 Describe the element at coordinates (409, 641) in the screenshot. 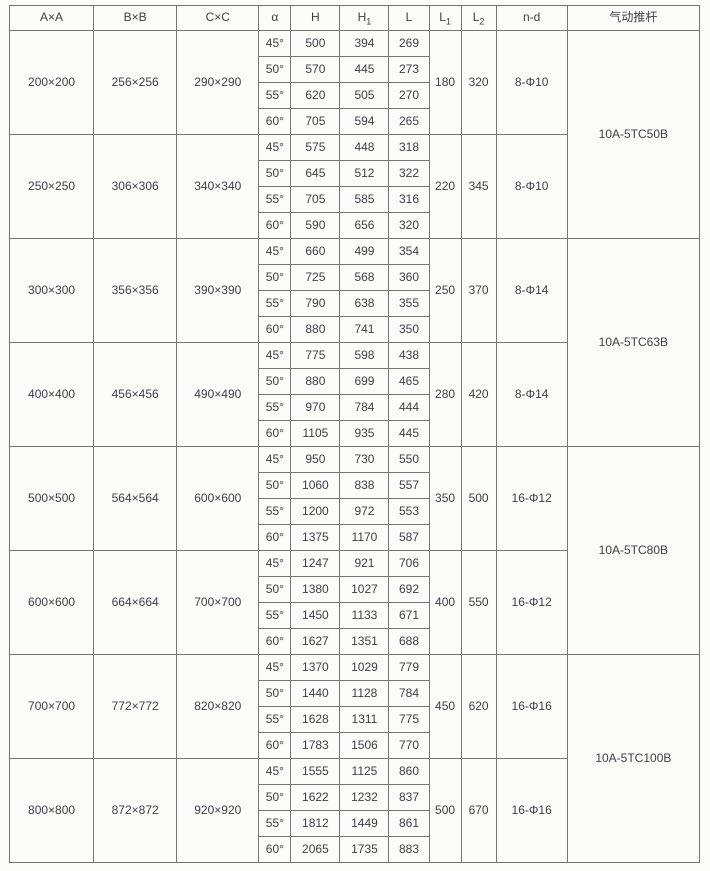

I see `cell-l: 688` at that location.